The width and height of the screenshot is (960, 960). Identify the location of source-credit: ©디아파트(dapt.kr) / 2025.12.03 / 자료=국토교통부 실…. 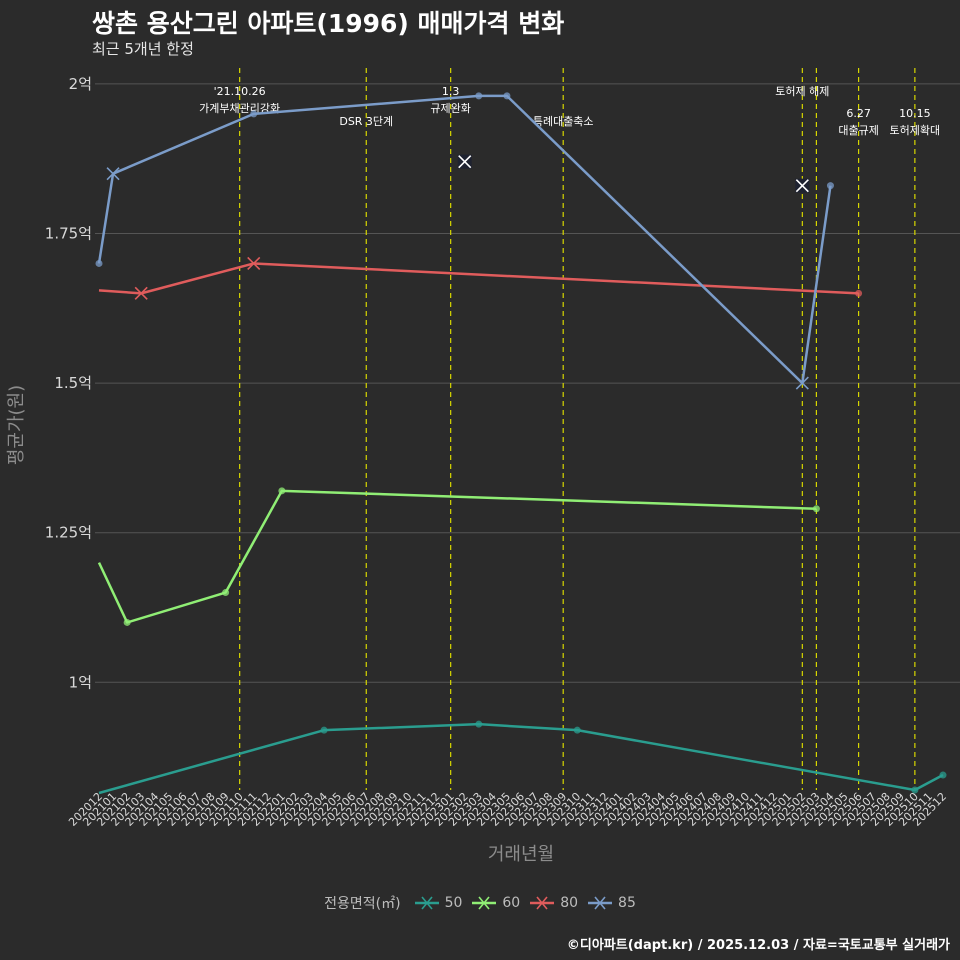
(758, 945).